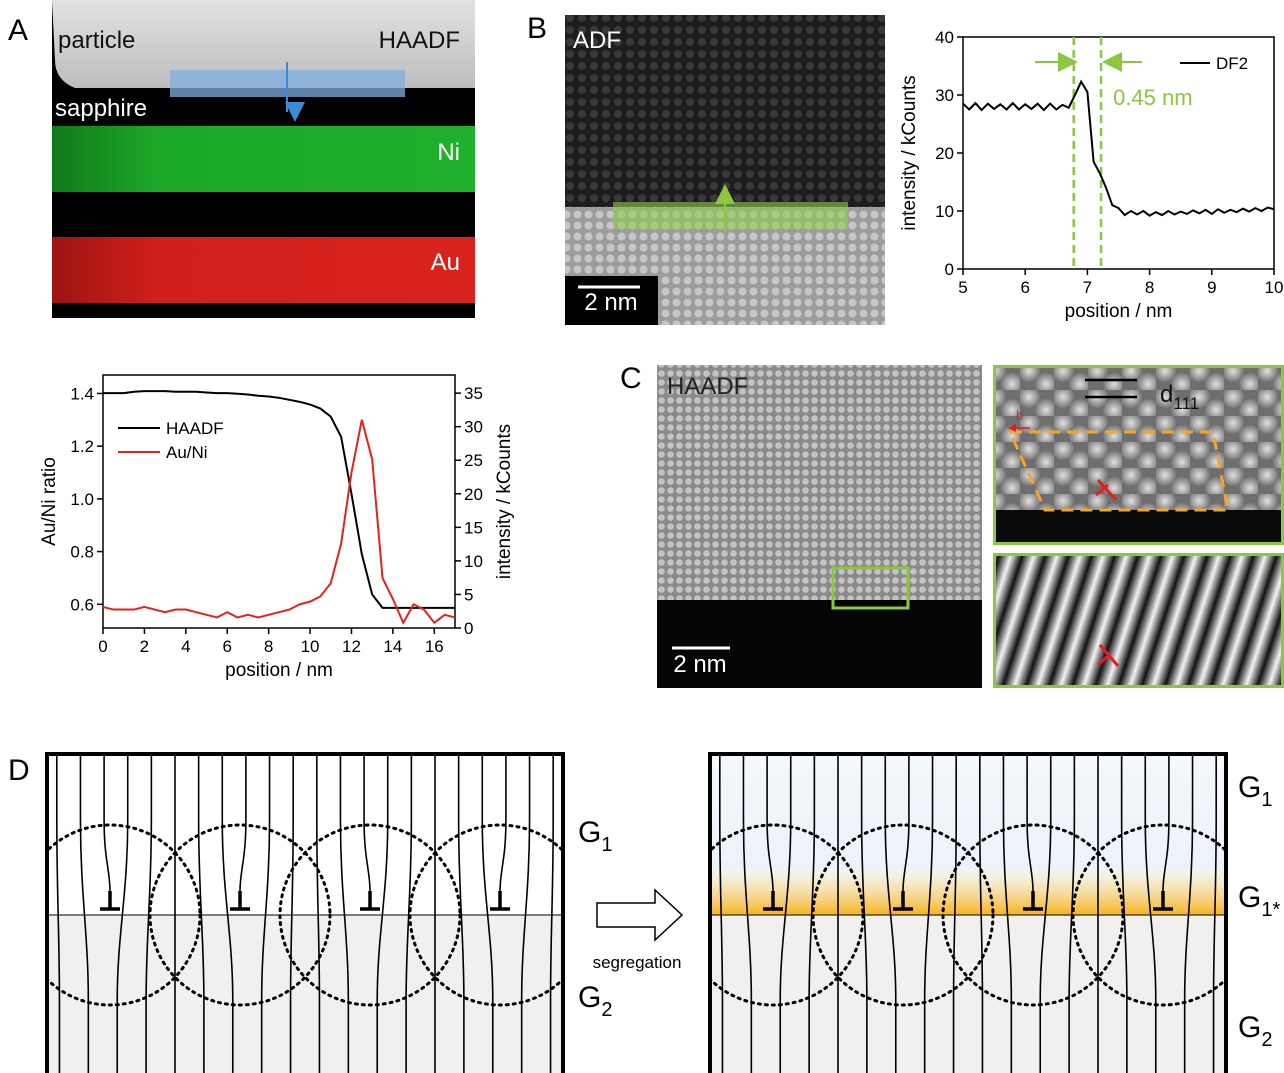  What do you see at coordinates (725, 170) in the screenshot?
I see `adf-image: 2 nm ADF` at bounding box center [725, 170].